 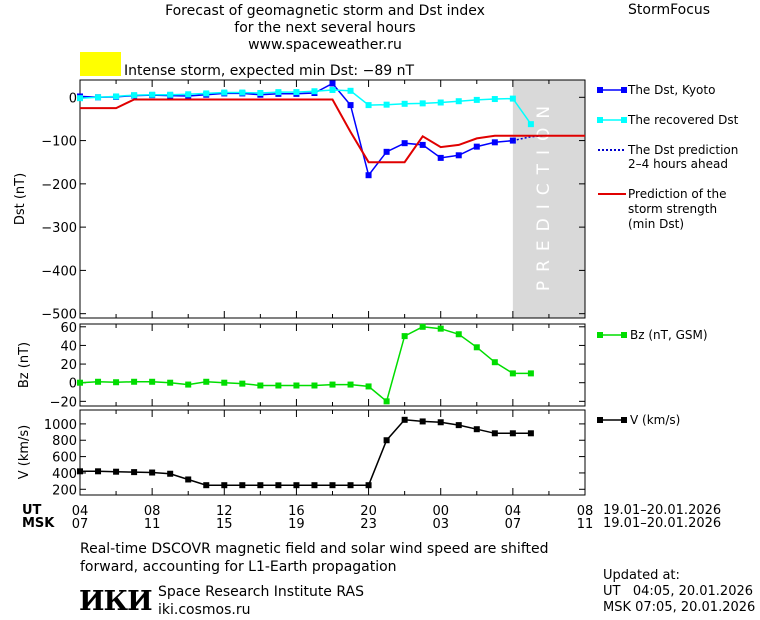 I want to click on y-tick-label: −300, so click(x=59, y=228).